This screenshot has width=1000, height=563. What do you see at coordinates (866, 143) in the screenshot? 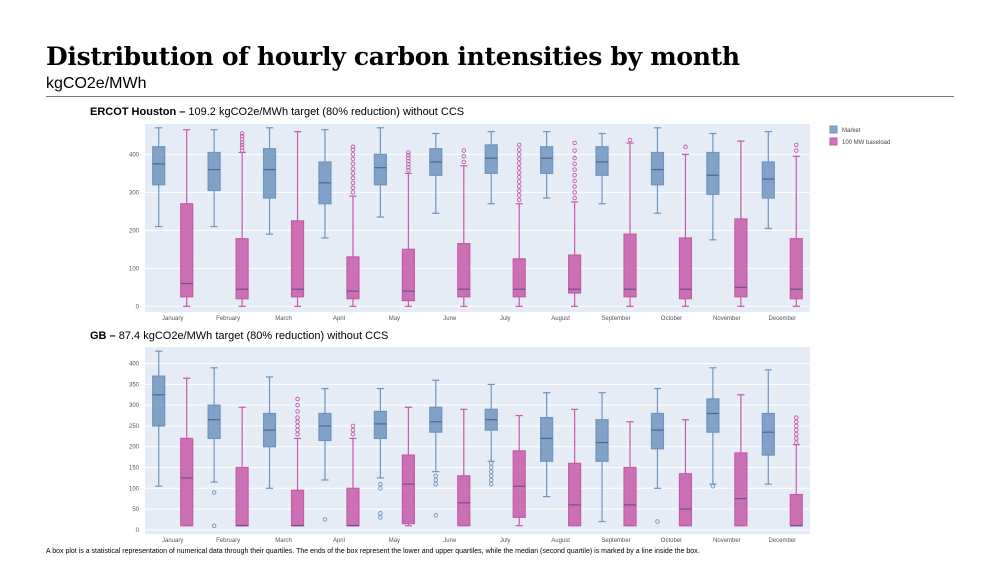
I see `legend-label: 100 MW baseload` at bounding box center [866, 143].